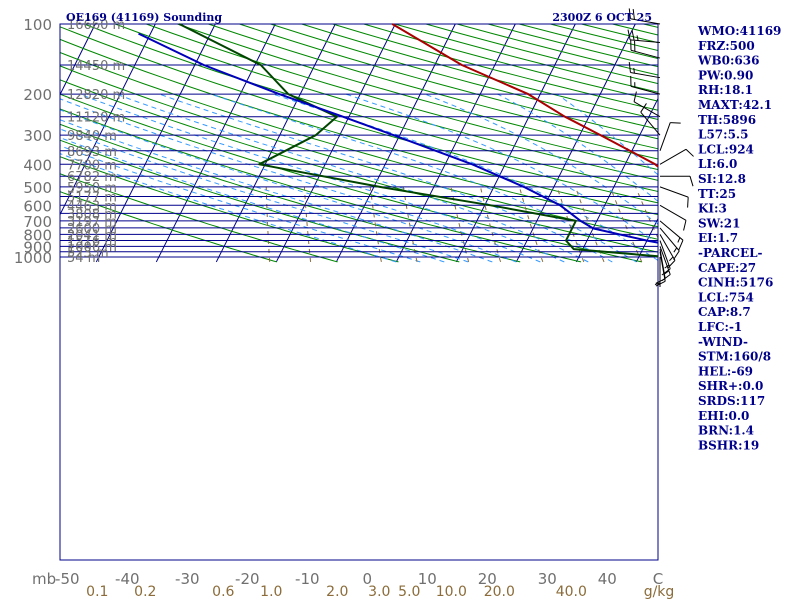 The width and height of the screenshot is (800, 600). What do you see at coordinates (717, 164) in the screenshot?
I see `index-value: LI:6.0` at bounding box center [717, 164].